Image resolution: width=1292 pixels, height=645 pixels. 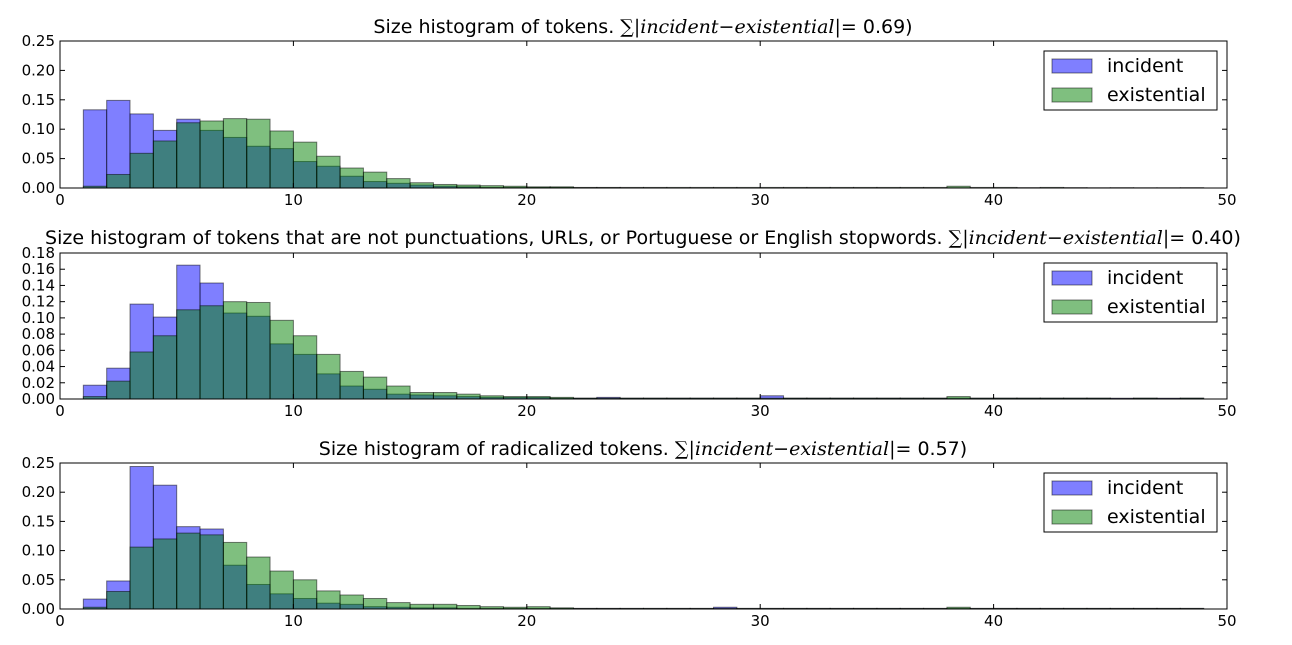 What do you see at coordinates (526, 621) in the screenshot?
I see `panel-3-xtick-label: 20` at bounding box center [526, 621].